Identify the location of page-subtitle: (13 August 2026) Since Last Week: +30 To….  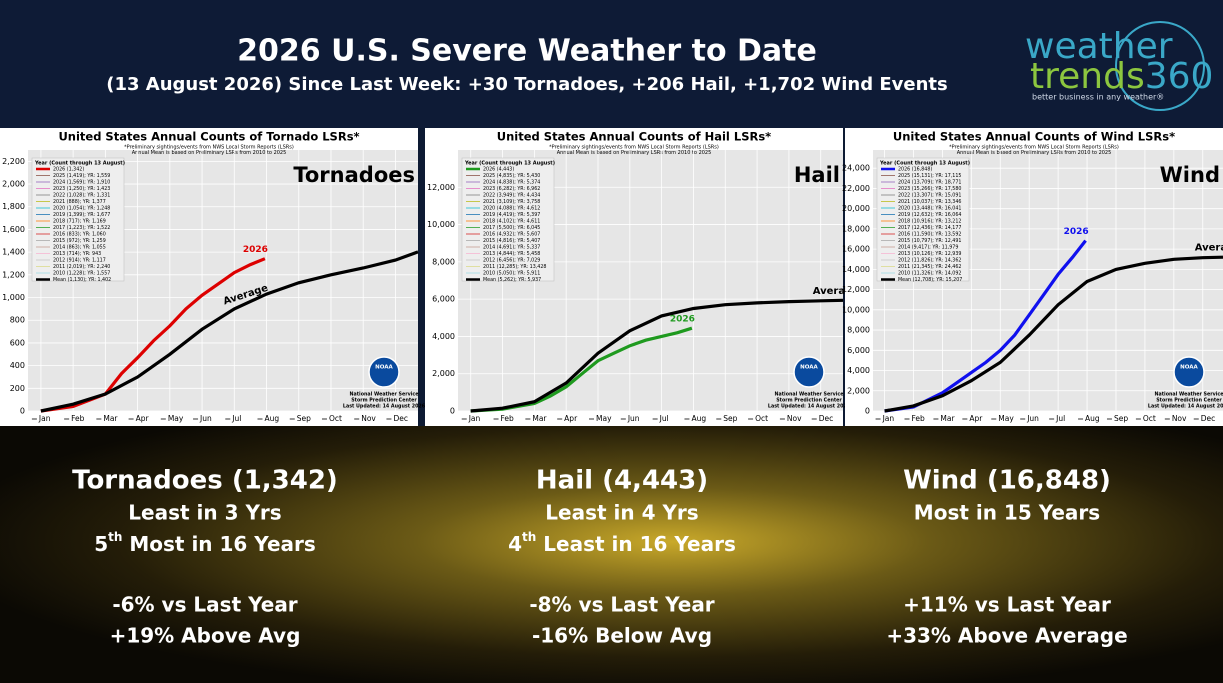
(527, 84).